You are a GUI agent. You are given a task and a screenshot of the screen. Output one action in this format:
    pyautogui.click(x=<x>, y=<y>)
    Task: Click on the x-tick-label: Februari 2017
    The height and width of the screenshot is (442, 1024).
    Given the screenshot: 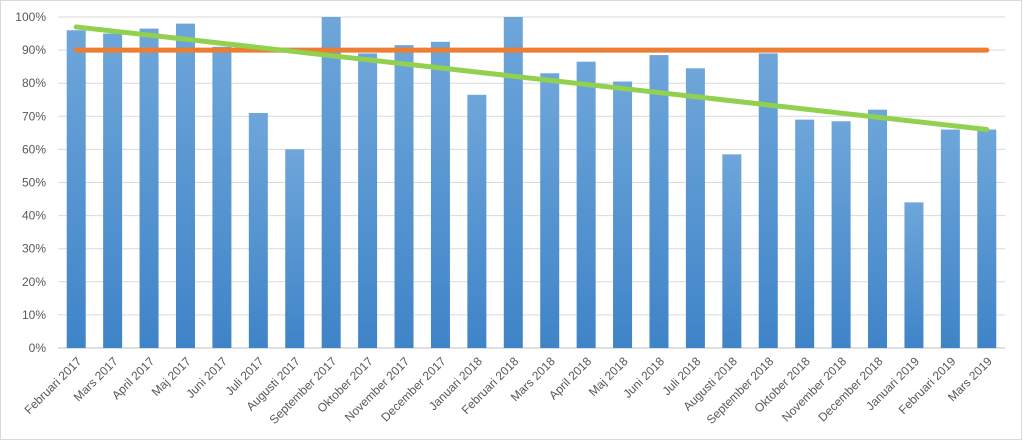 What is the action you would take?
    pyautogui.click(x=53, y=385)
    